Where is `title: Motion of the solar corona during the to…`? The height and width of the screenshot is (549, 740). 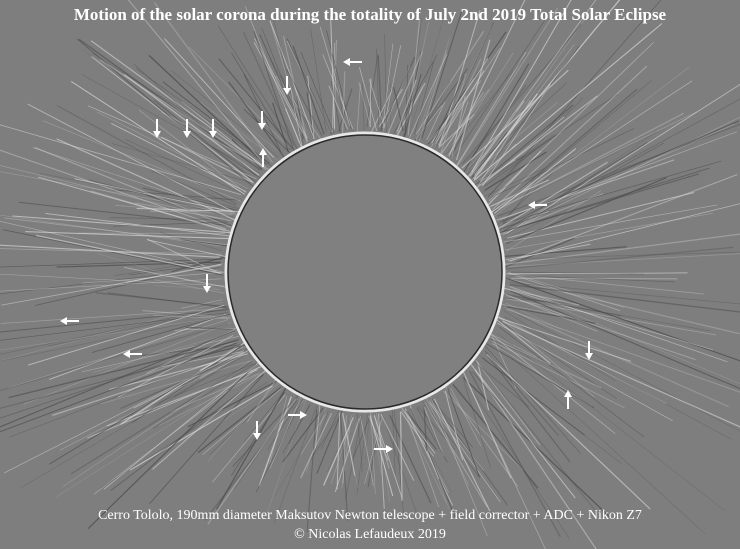
title: Motion of the solar corona during the to… is located at coordinates (370, 14).